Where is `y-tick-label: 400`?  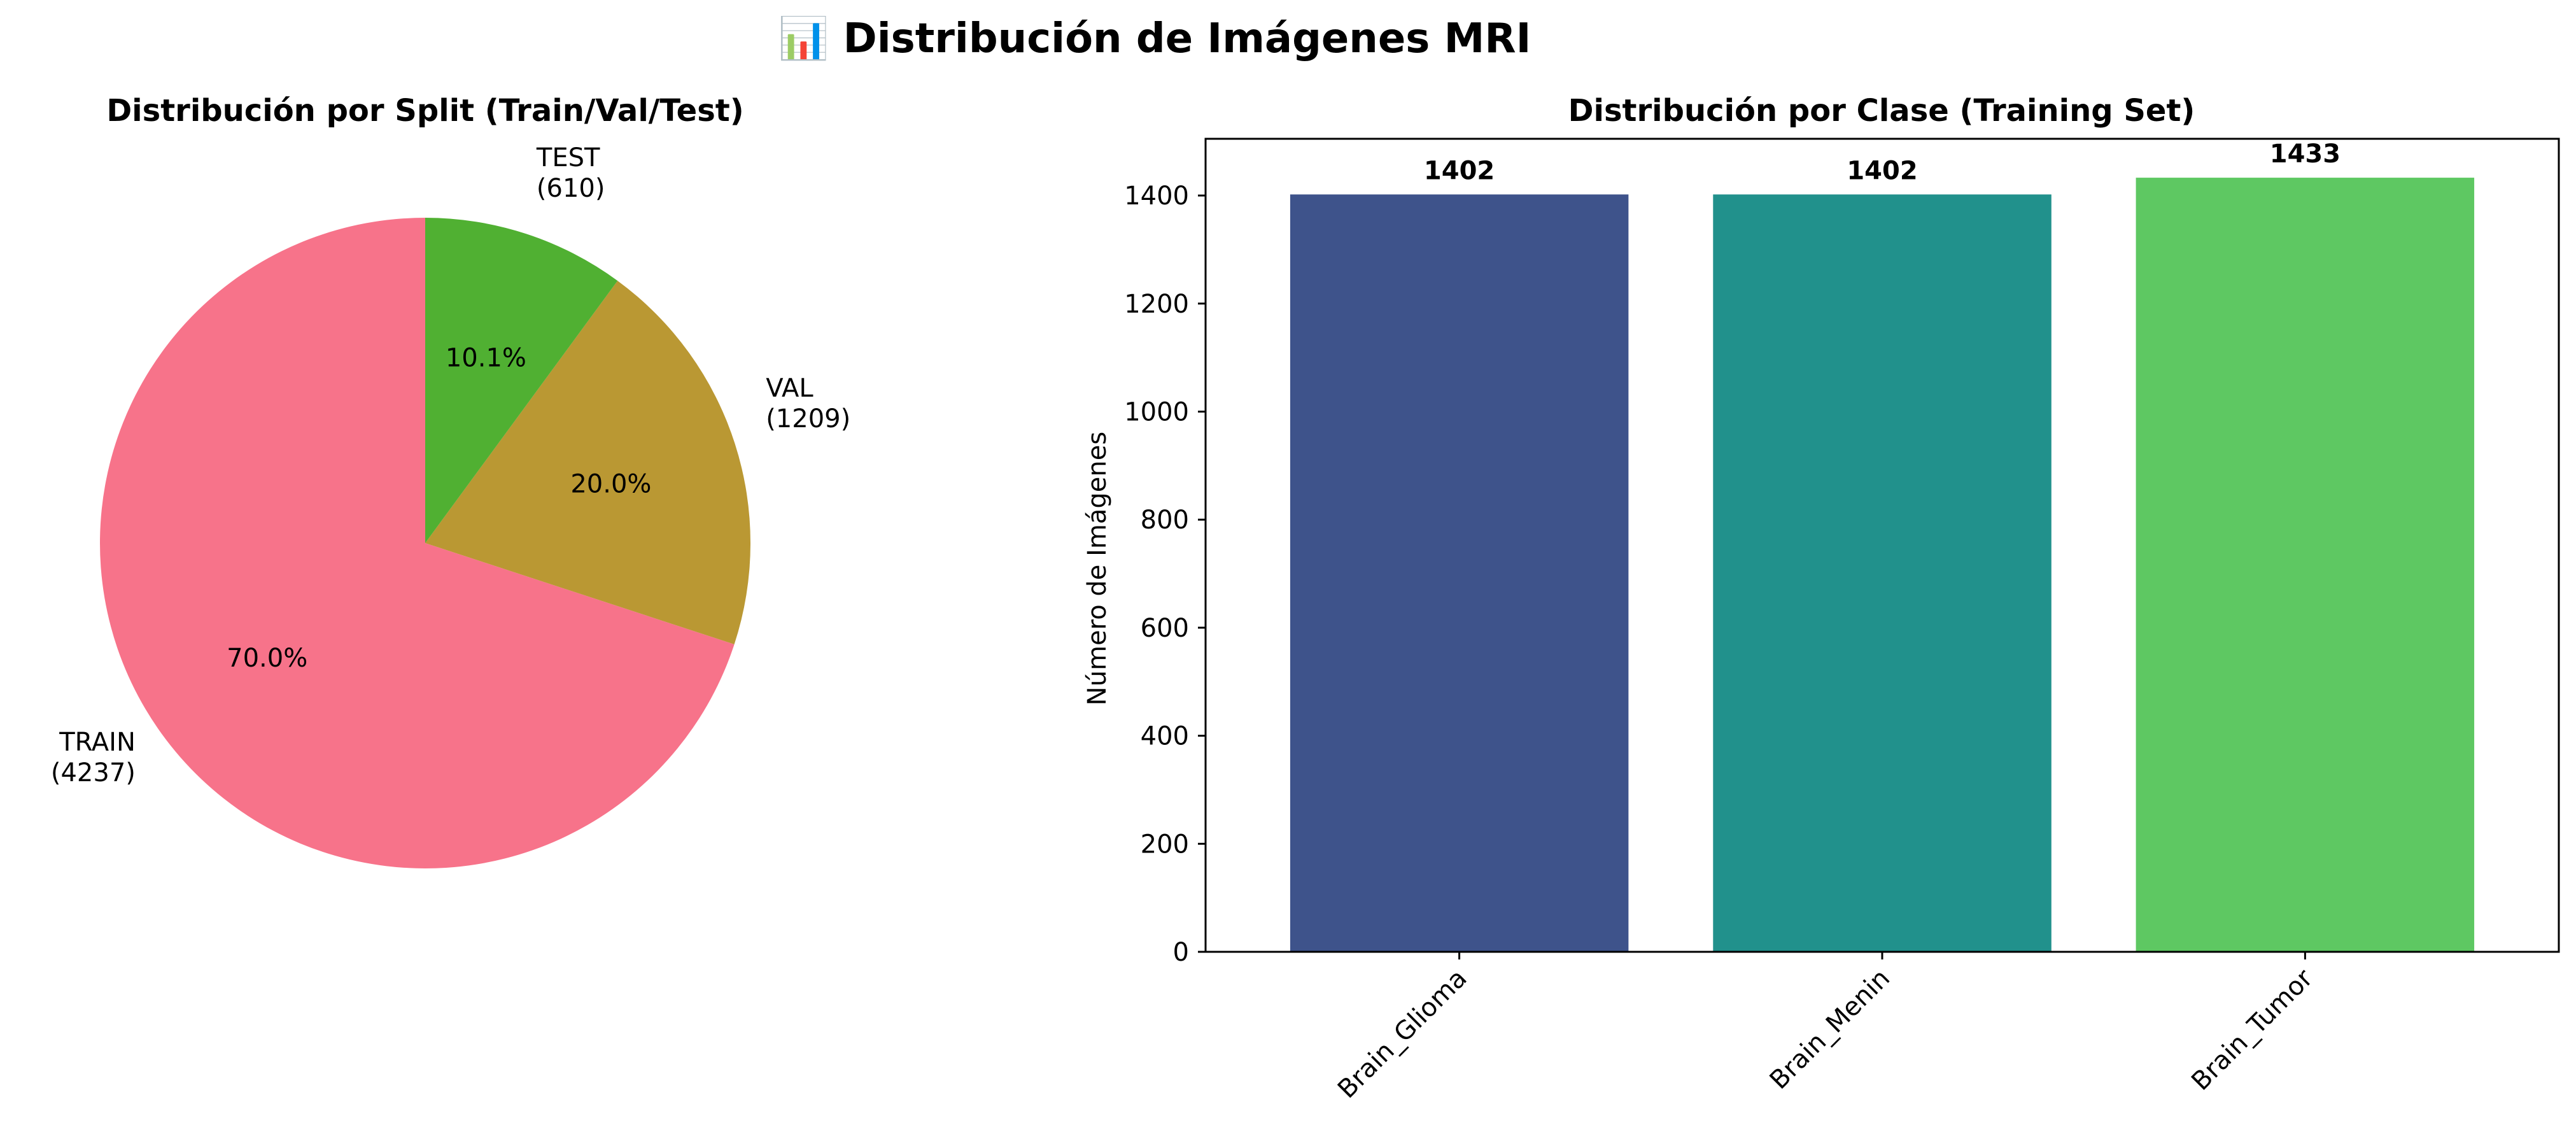 y-tick-label: 400 is located at coordinates (1165, 736).